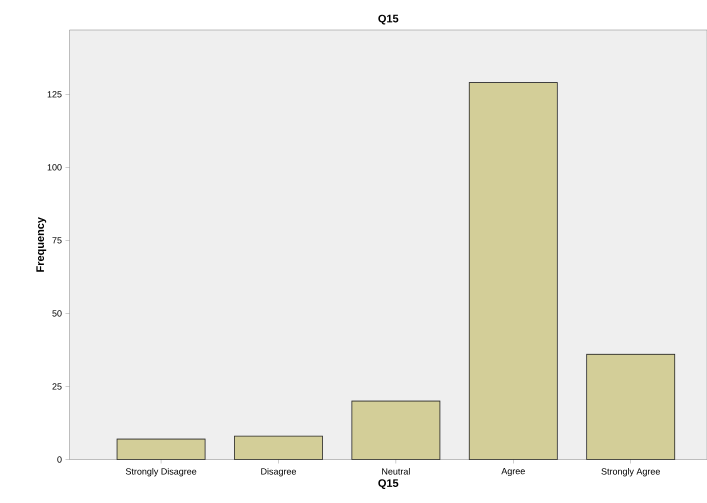 The height and width of the screenshot is (503, 707). I want to click on y-tick-label: 75, so click(57, 240).